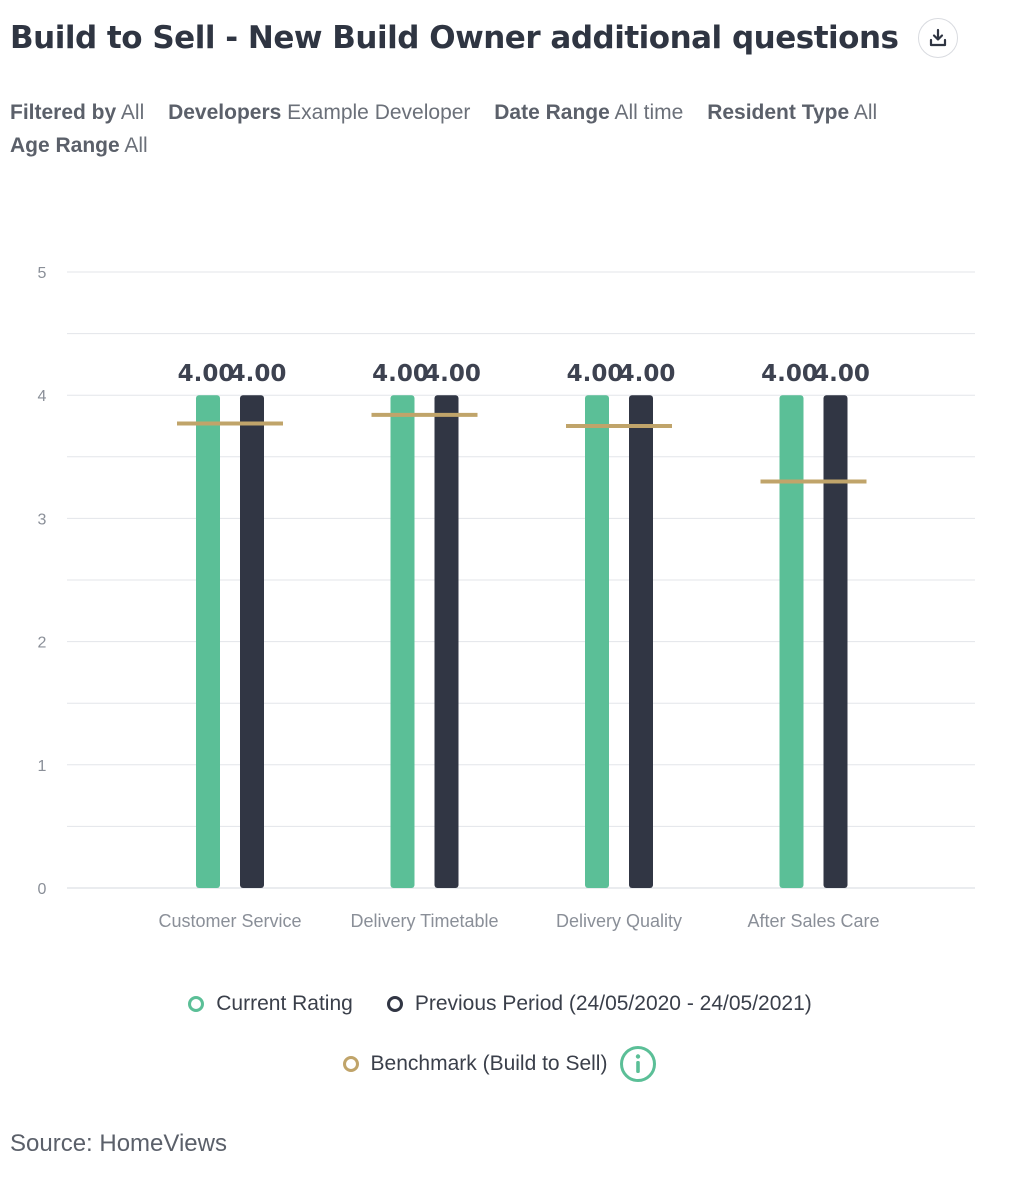 The image size is (1032, 1187). Describe the element at coordinates (424, 921) in the screenshot. I see `x-tick-label: Delivery Timetable` at that location.